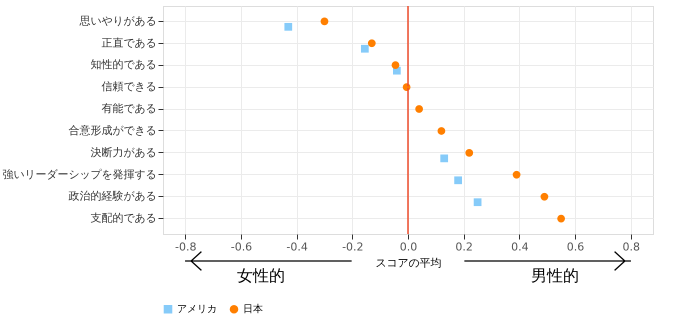 This screenshot has height=335, width=688. What do you see at coordinates (409, 247) in the screenshot?
I see `x-tick-label: 0.0` at bounding box center [409, 247].